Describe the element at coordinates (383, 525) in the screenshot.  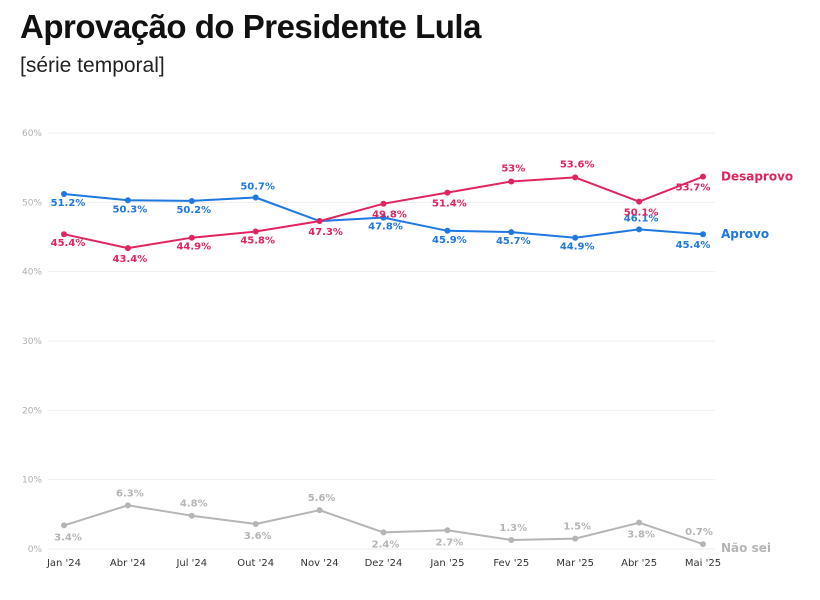
I see `series-line-nosei` at that location.